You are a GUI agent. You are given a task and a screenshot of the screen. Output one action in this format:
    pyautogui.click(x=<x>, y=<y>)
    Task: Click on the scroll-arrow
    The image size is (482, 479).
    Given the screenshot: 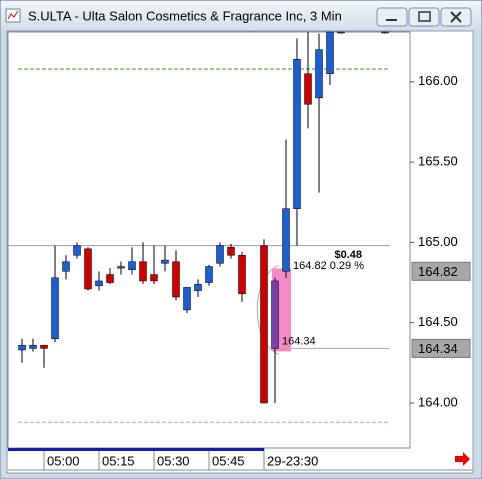 What is the action you would take?
    pyautogui.click(x=462, y=459)
    